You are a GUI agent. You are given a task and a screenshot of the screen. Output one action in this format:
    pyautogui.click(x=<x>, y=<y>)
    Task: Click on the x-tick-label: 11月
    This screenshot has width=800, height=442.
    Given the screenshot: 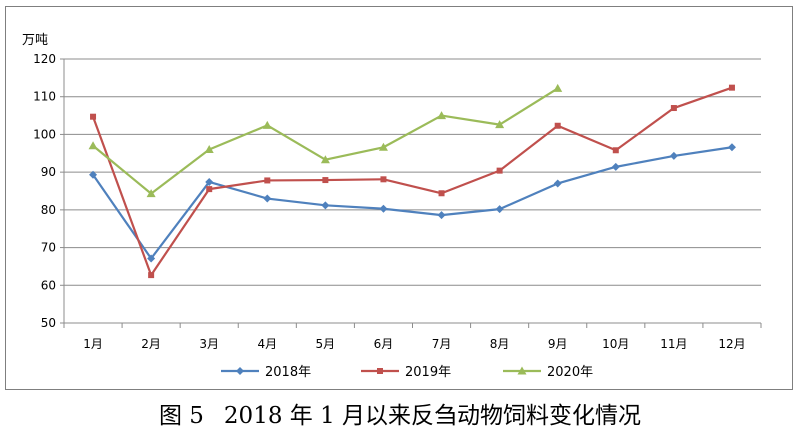 What is the action you would take?
    pyautogui.click(x=673, y=344)
    